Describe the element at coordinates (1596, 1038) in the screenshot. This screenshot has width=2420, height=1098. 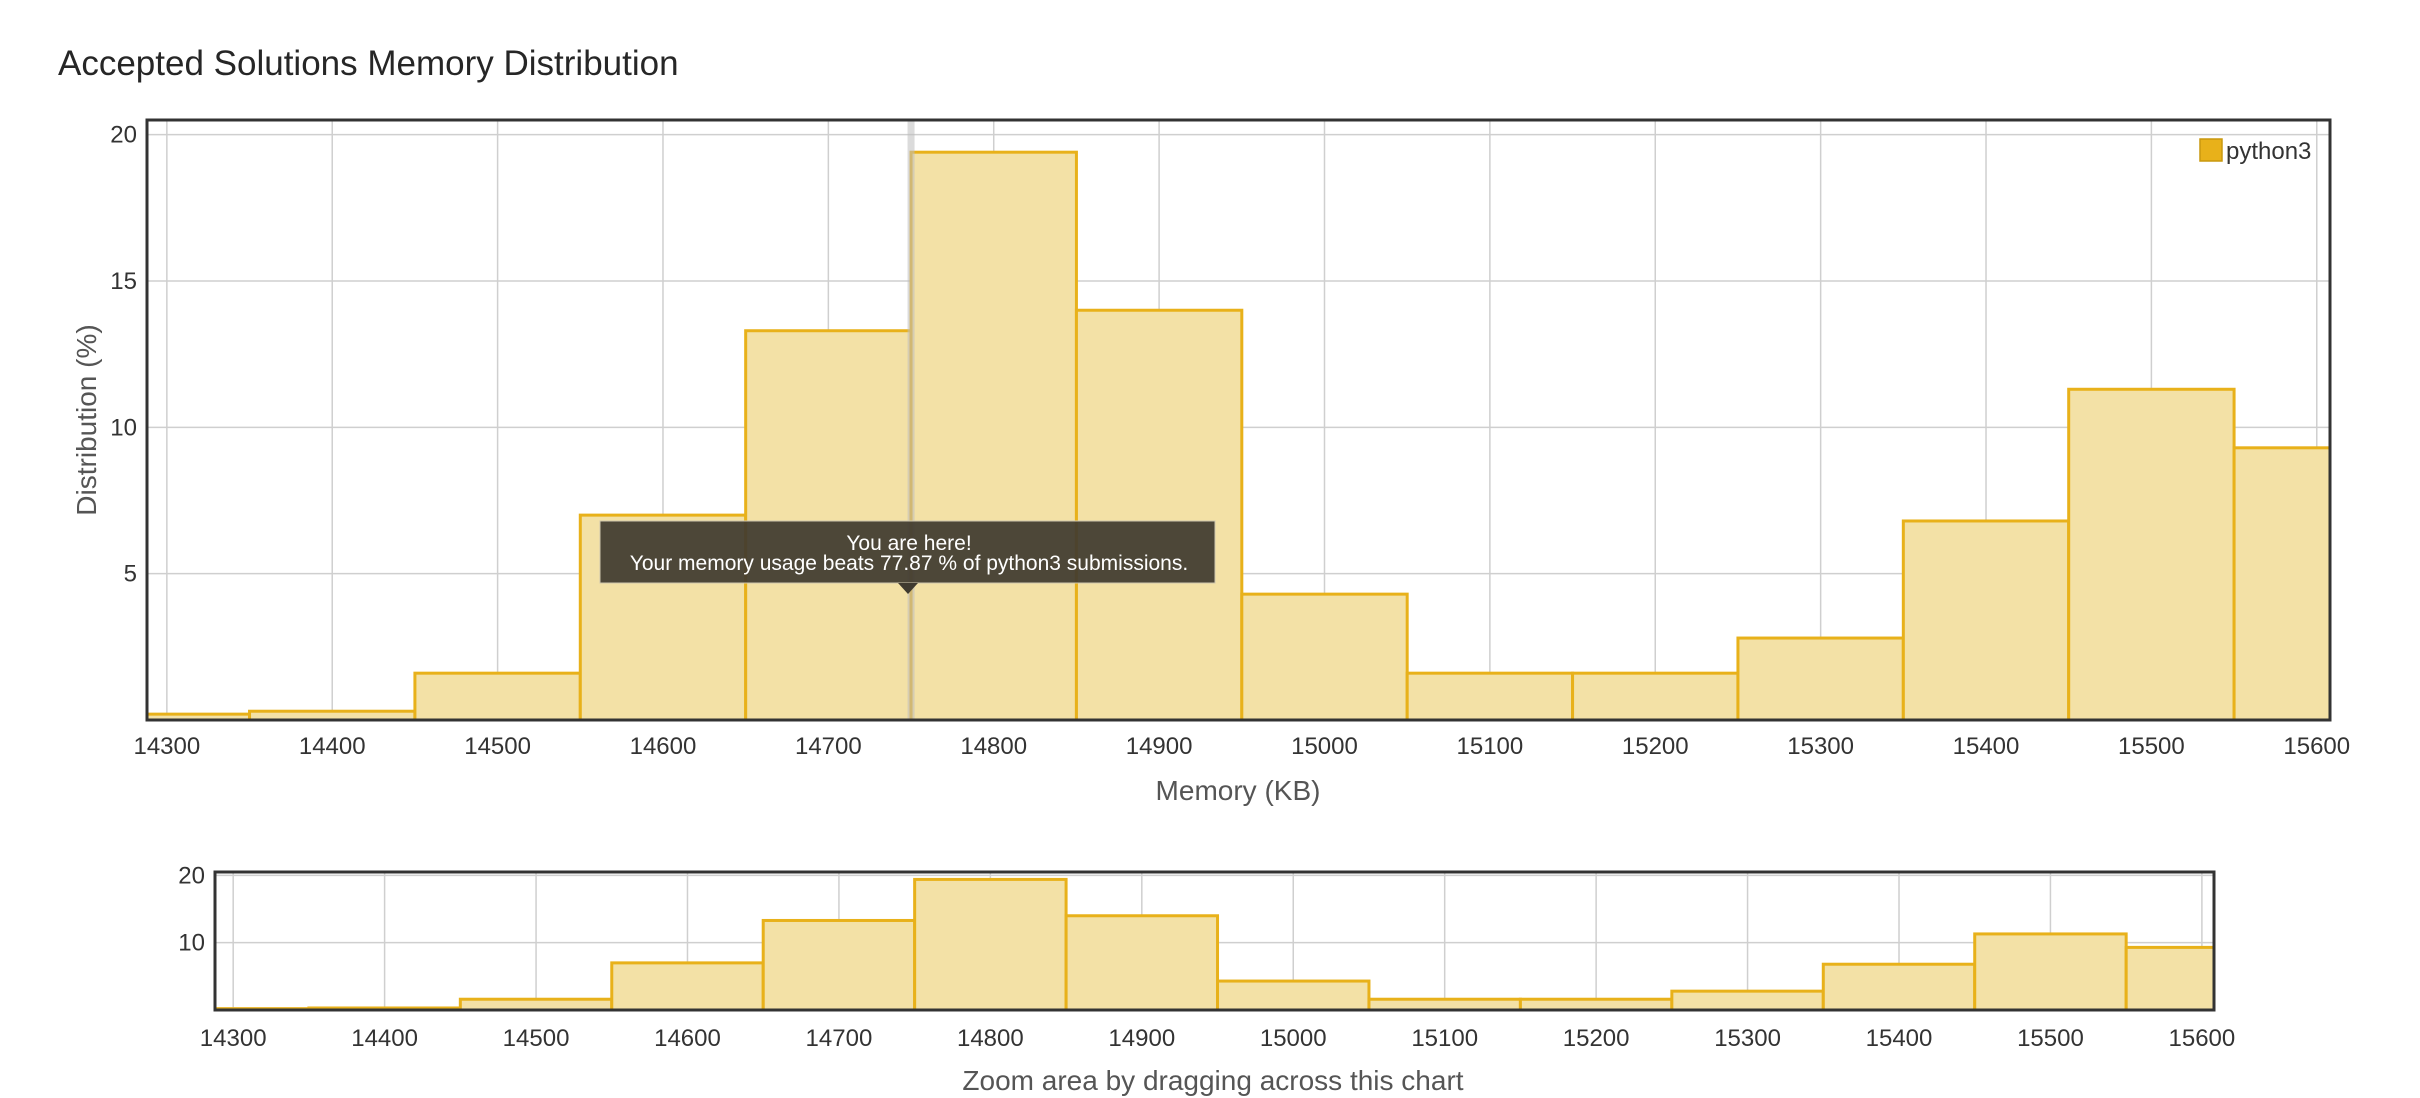
I see `overview-x-tick-label: 15200` at that location.